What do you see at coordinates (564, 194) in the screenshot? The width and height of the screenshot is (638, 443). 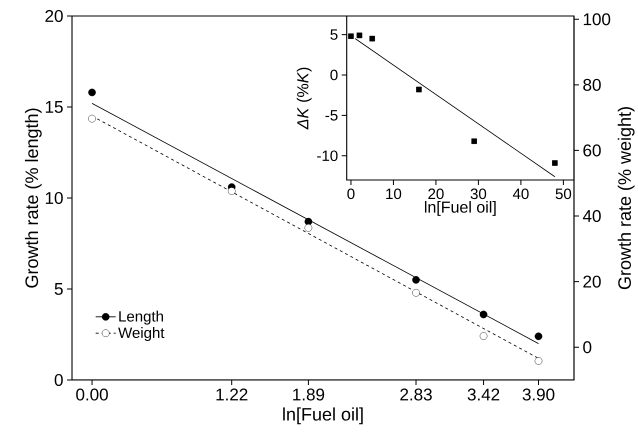 I see `x-tick-label: 50` at bounding box center [564, 194].